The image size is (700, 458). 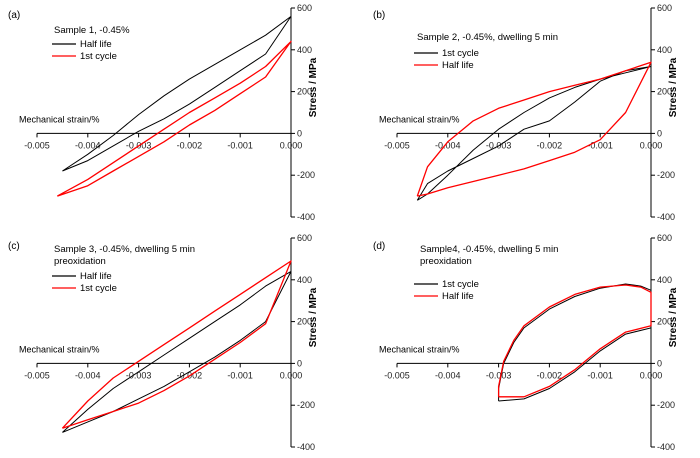 I want to click on sample-annotation: Sample 3, -0.45%, dwelling 5 min, so click(x=124, y=249).